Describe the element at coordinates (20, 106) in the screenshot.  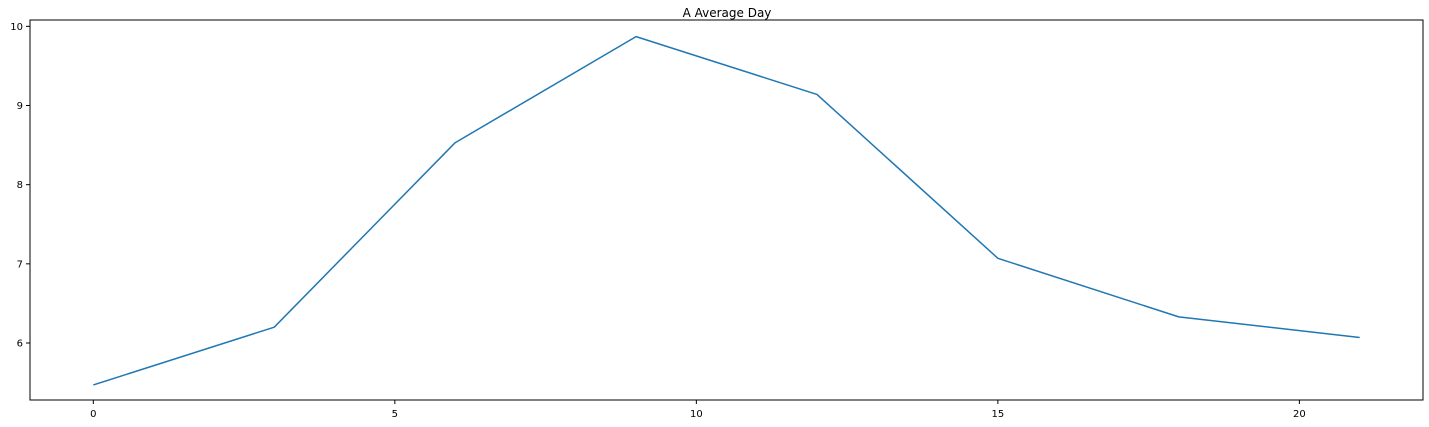
I see `y-tick-label: 9` at that location.